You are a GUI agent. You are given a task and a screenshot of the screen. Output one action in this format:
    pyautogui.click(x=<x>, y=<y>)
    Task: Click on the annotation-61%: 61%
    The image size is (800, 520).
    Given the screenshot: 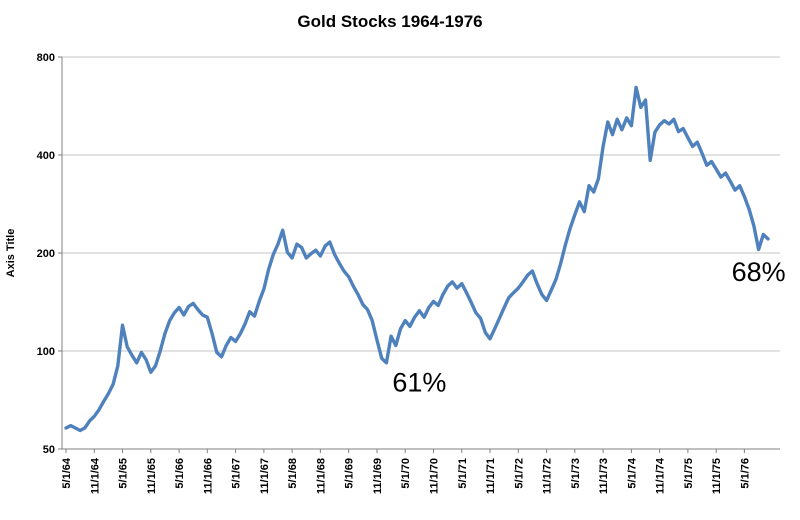 What is the action you would take?
    pyautogui.click(x=419, y=383)
    